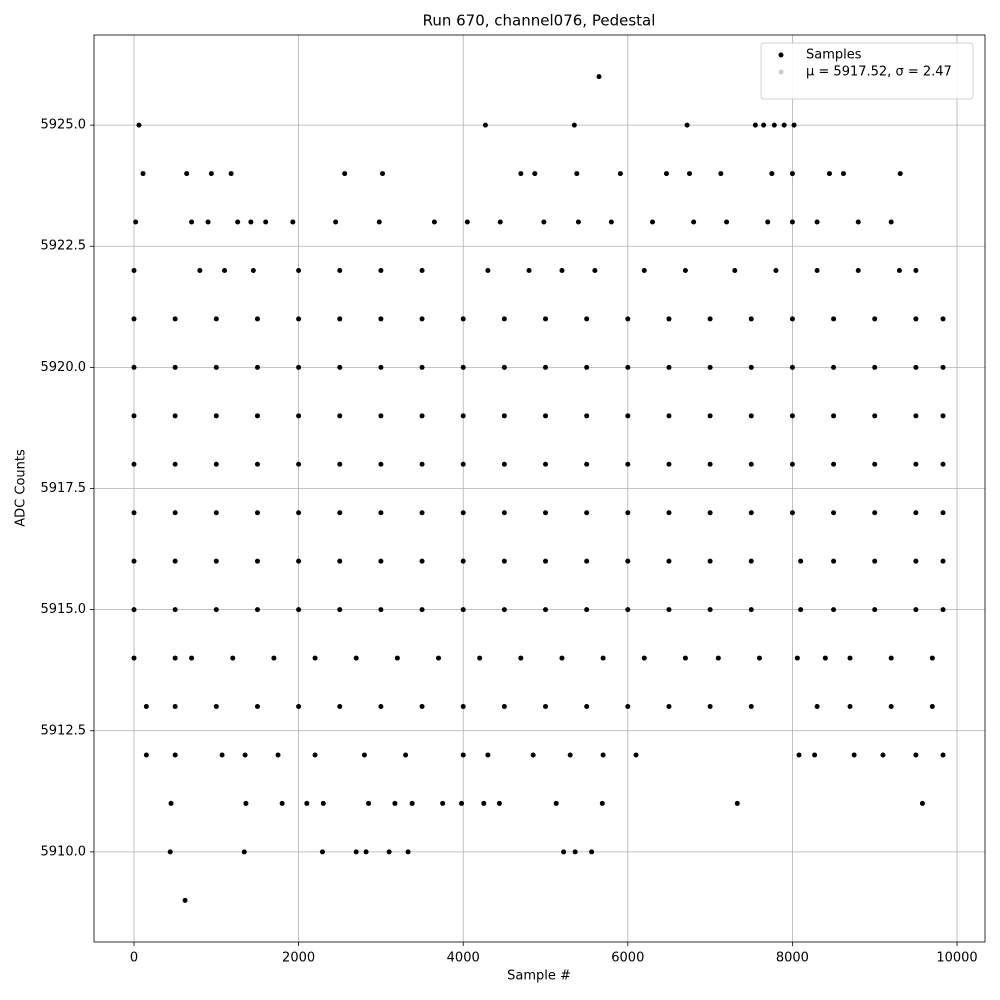  I want to click on legend-label: Samples, so click(834, 55).